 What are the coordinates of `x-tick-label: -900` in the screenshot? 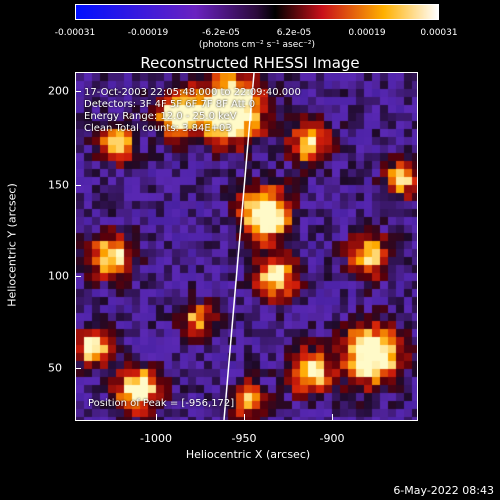 It's located at (332, 438).